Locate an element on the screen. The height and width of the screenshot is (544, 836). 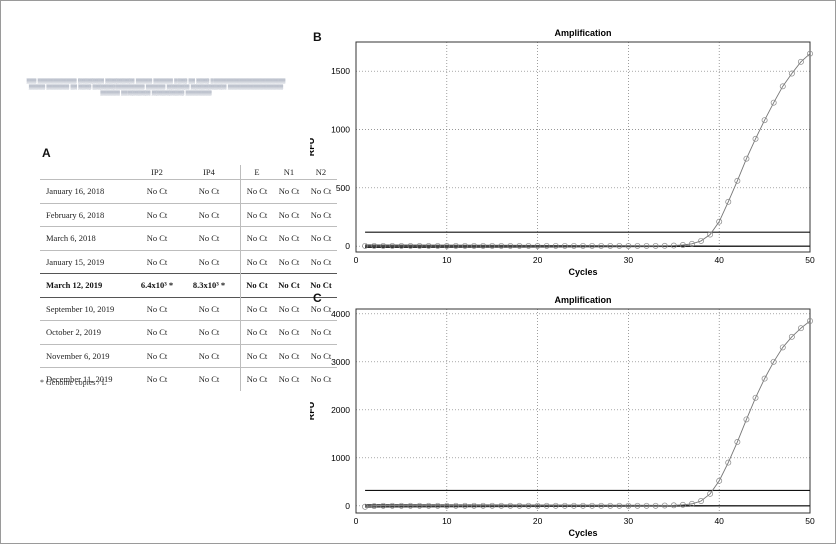
x-tick-label: 20 is located at coordinates (538, 260).